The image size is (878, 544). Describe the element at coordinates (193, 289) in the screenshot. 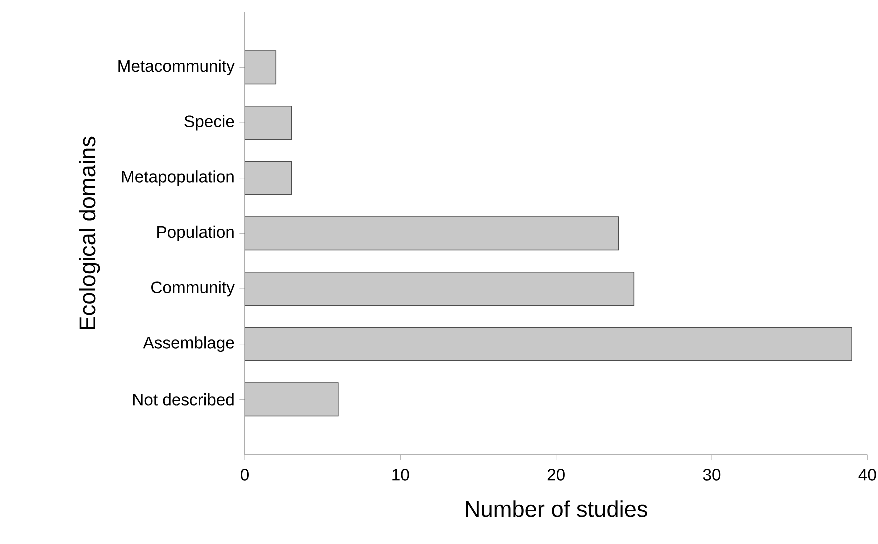

I see `y-tick-label: Community` at that location.